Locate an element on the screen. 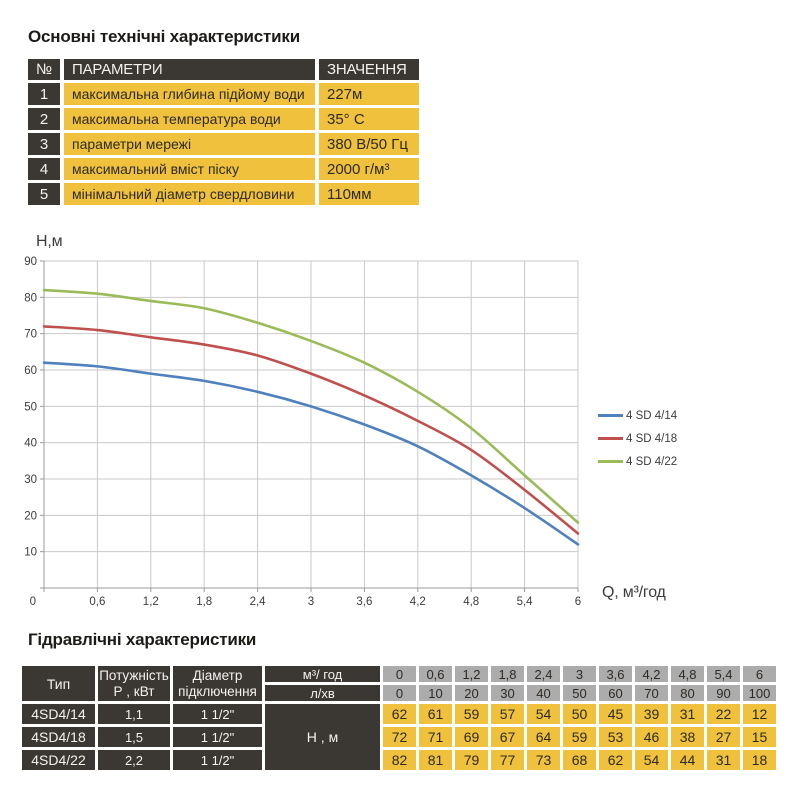 The height and width of the screenshot is (800, 800). svg-text: 0,6 is located at coordinates (97, 602).